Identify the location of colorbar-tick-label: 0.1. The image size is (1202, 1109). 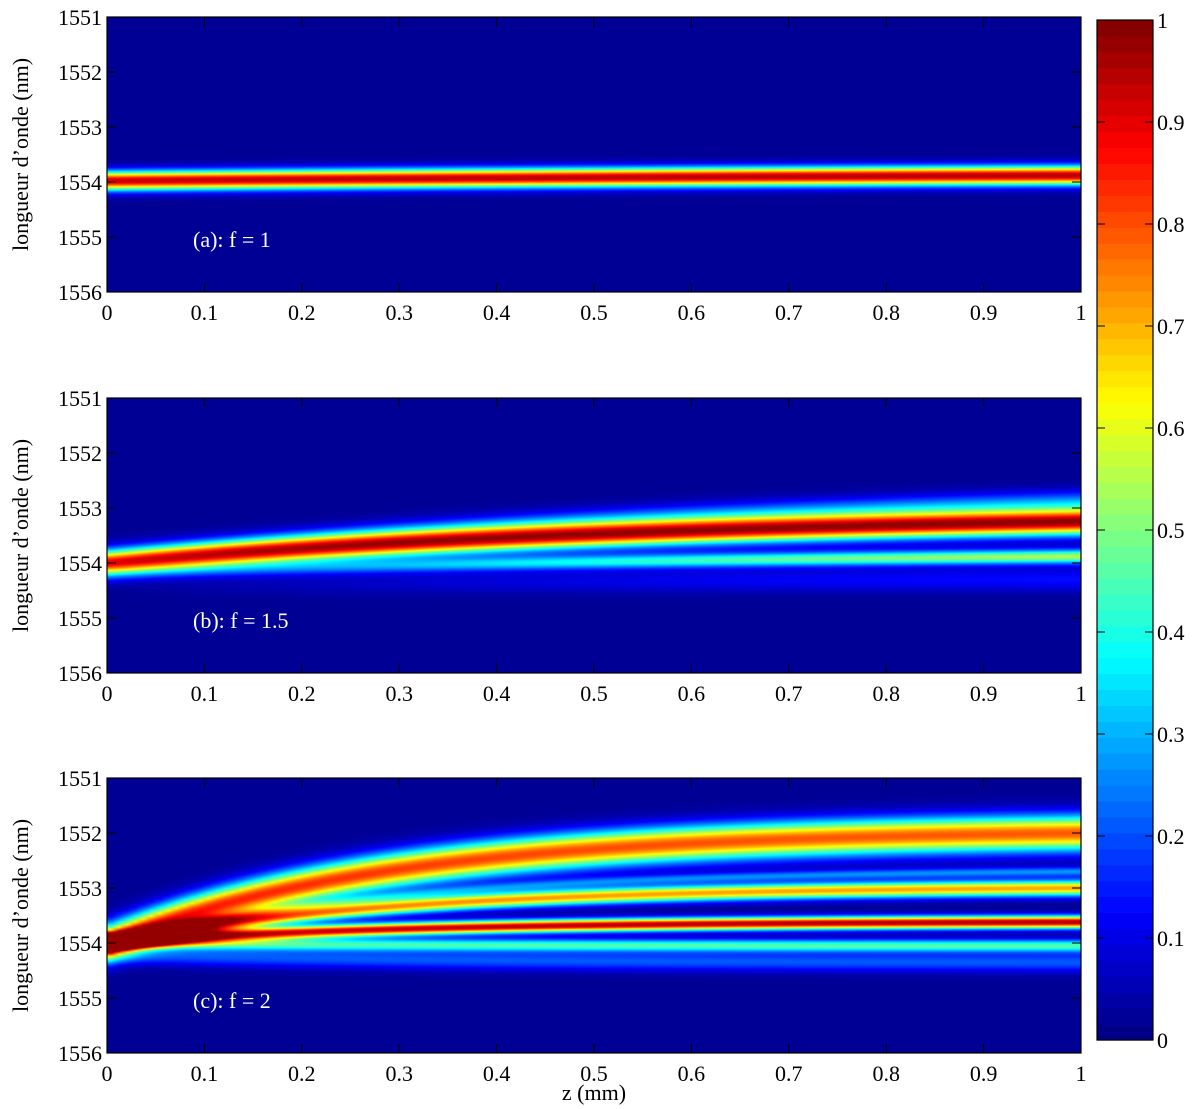
(1171, 938).